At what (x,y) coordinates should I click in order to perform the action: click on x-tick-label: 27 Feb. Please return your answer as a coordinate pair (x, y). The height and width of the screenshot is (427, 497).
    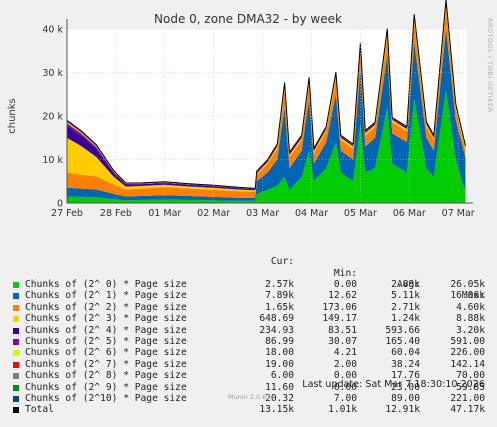
    Looking at the image, I should click on (67, 213).